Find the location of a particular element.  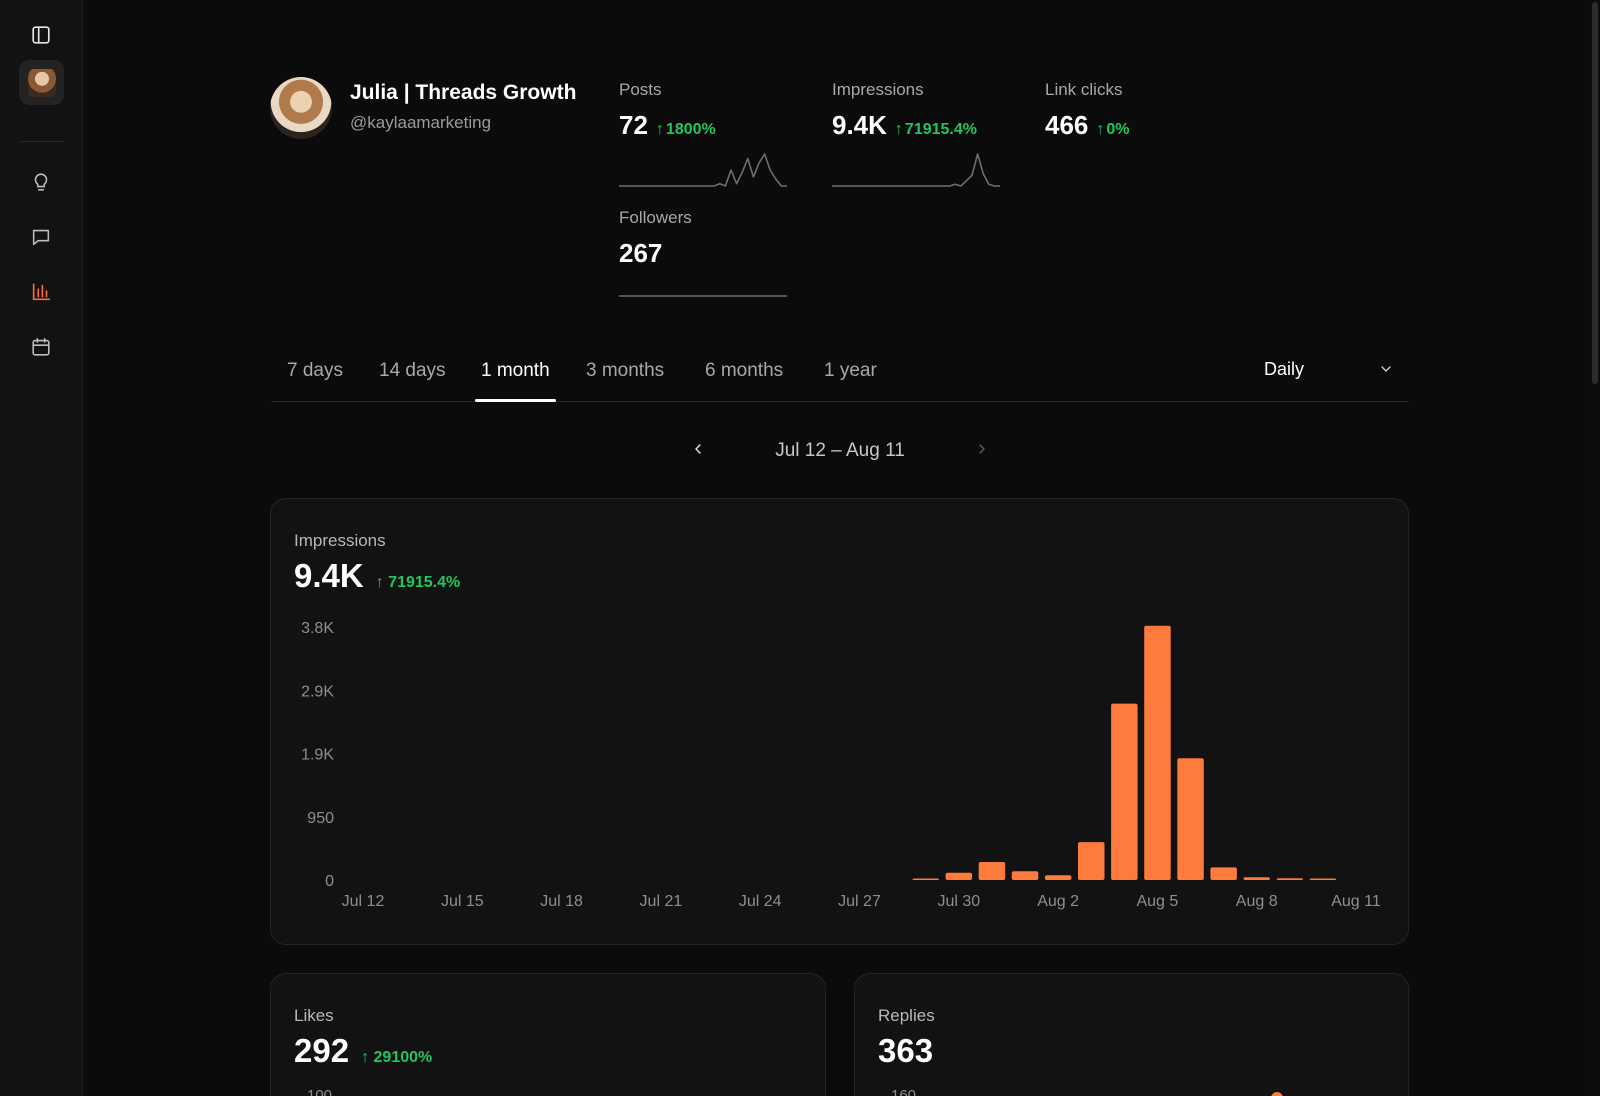

stat-value: 267 is located at coordinates (641, 253).